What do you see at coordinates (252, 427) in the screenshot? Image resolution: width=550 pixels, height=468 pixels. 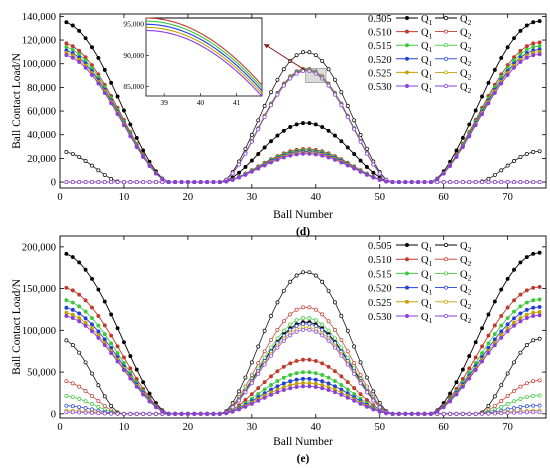 I see `x-tick-label: 30` at bounding box center [252, 427].